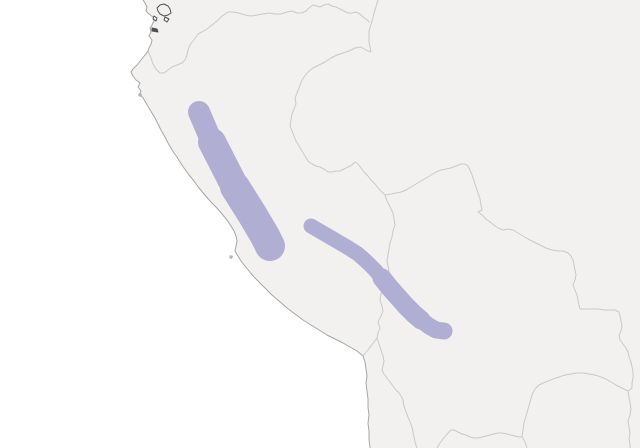 This screenshot has height=448, width=640. What do you see at coordinates (524, 442) in the screenshot?
I see `border-argentina-paraguay` at bounding box center [524, 442].